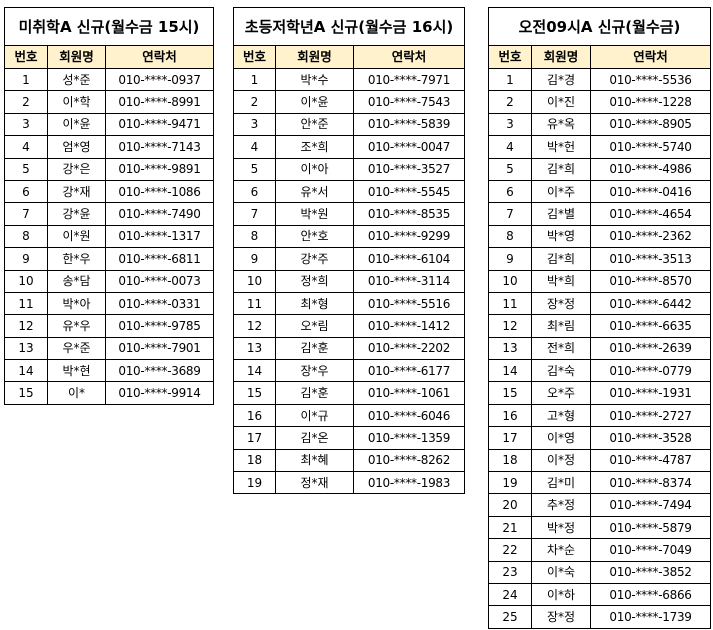 The width and height of the screenshot is (713, 630). What do you see at coordinates (159, 79) in the screenshot?
I see `contact-phone: 010-****-0937` at bounding box center [159, 79].